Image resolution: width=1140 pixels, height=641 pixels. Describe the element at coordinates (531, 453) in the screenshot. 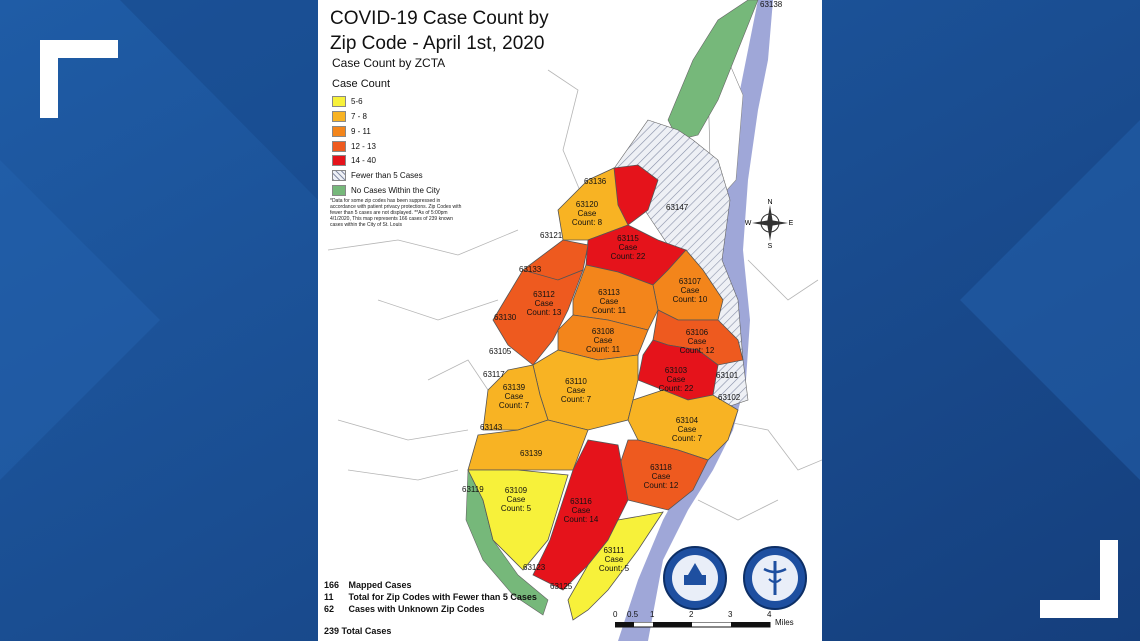

I see `zip-label-63139-south: 63139` at that location.